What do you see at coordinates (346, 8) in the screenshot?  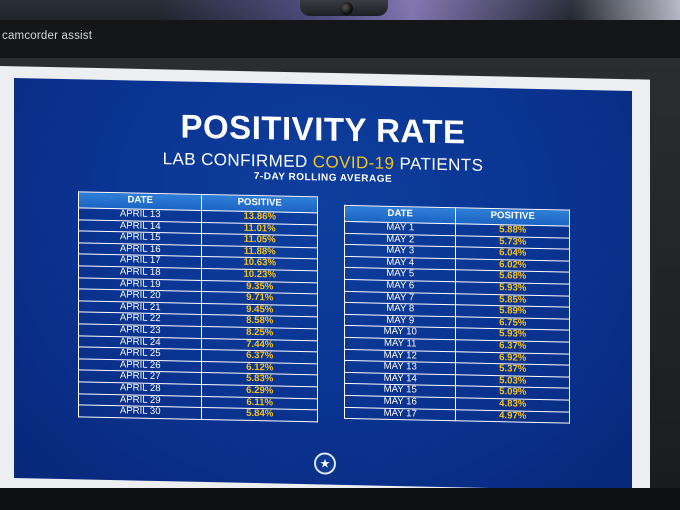 I see `webcam-lens-icon` at bounding box center [346, 8].